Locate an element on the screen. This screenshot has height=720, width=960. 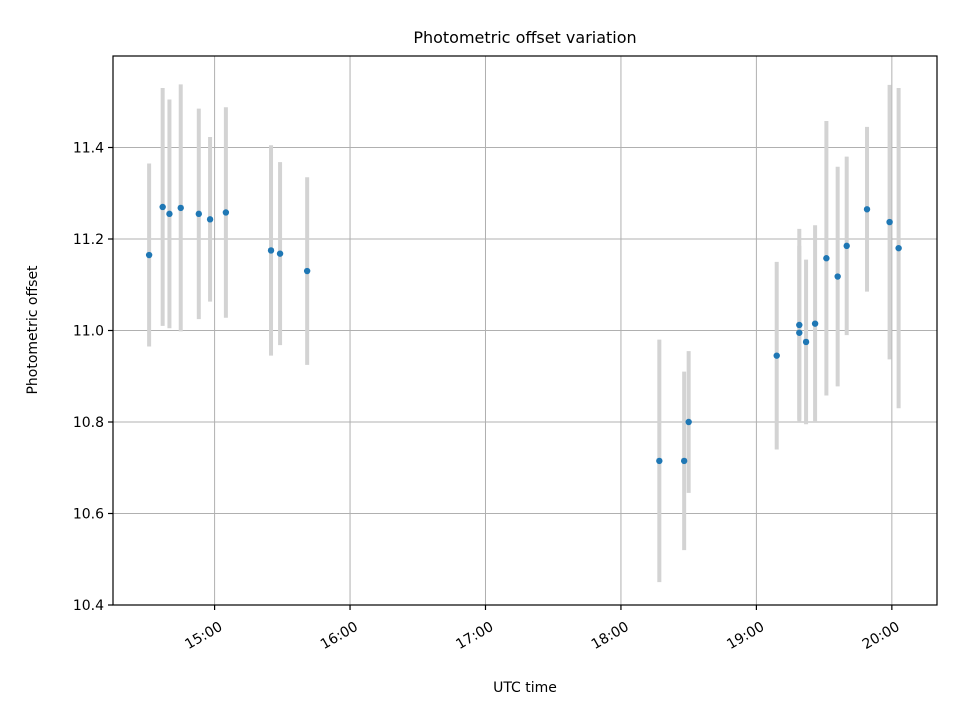
x-tick-label: 19:00 is located at coordinates (745, 636).